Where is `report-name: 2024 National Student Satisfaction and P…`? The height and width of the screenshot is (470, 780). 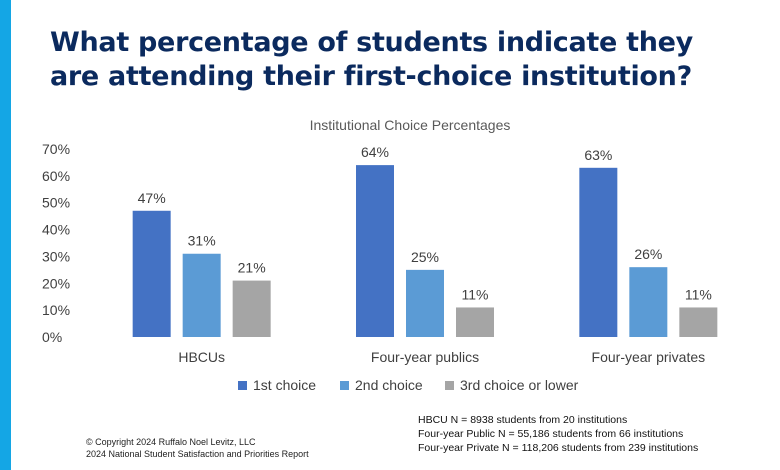 report-name: 2024 National Student Satisfaction and P… is located at coordinates (197, 454).